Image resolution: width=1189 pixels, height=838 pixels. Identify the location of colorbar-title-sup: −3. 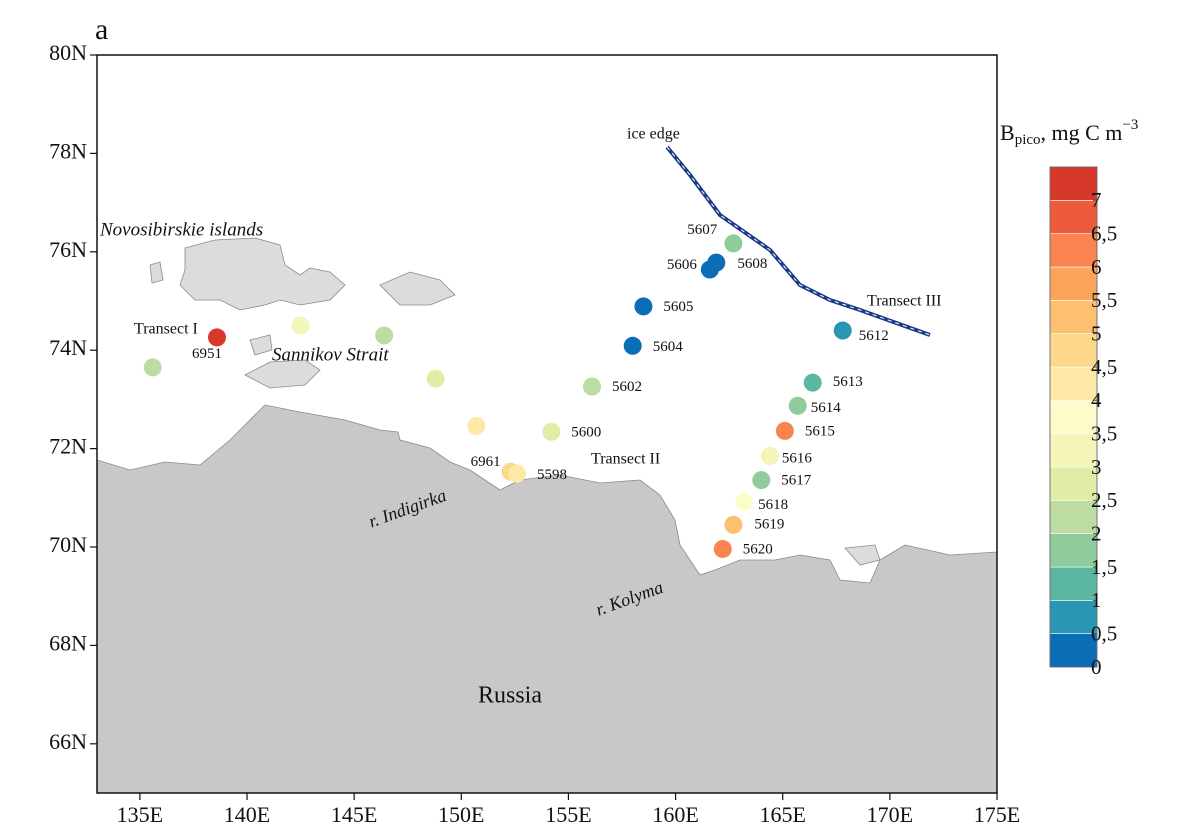
(1130, 125).